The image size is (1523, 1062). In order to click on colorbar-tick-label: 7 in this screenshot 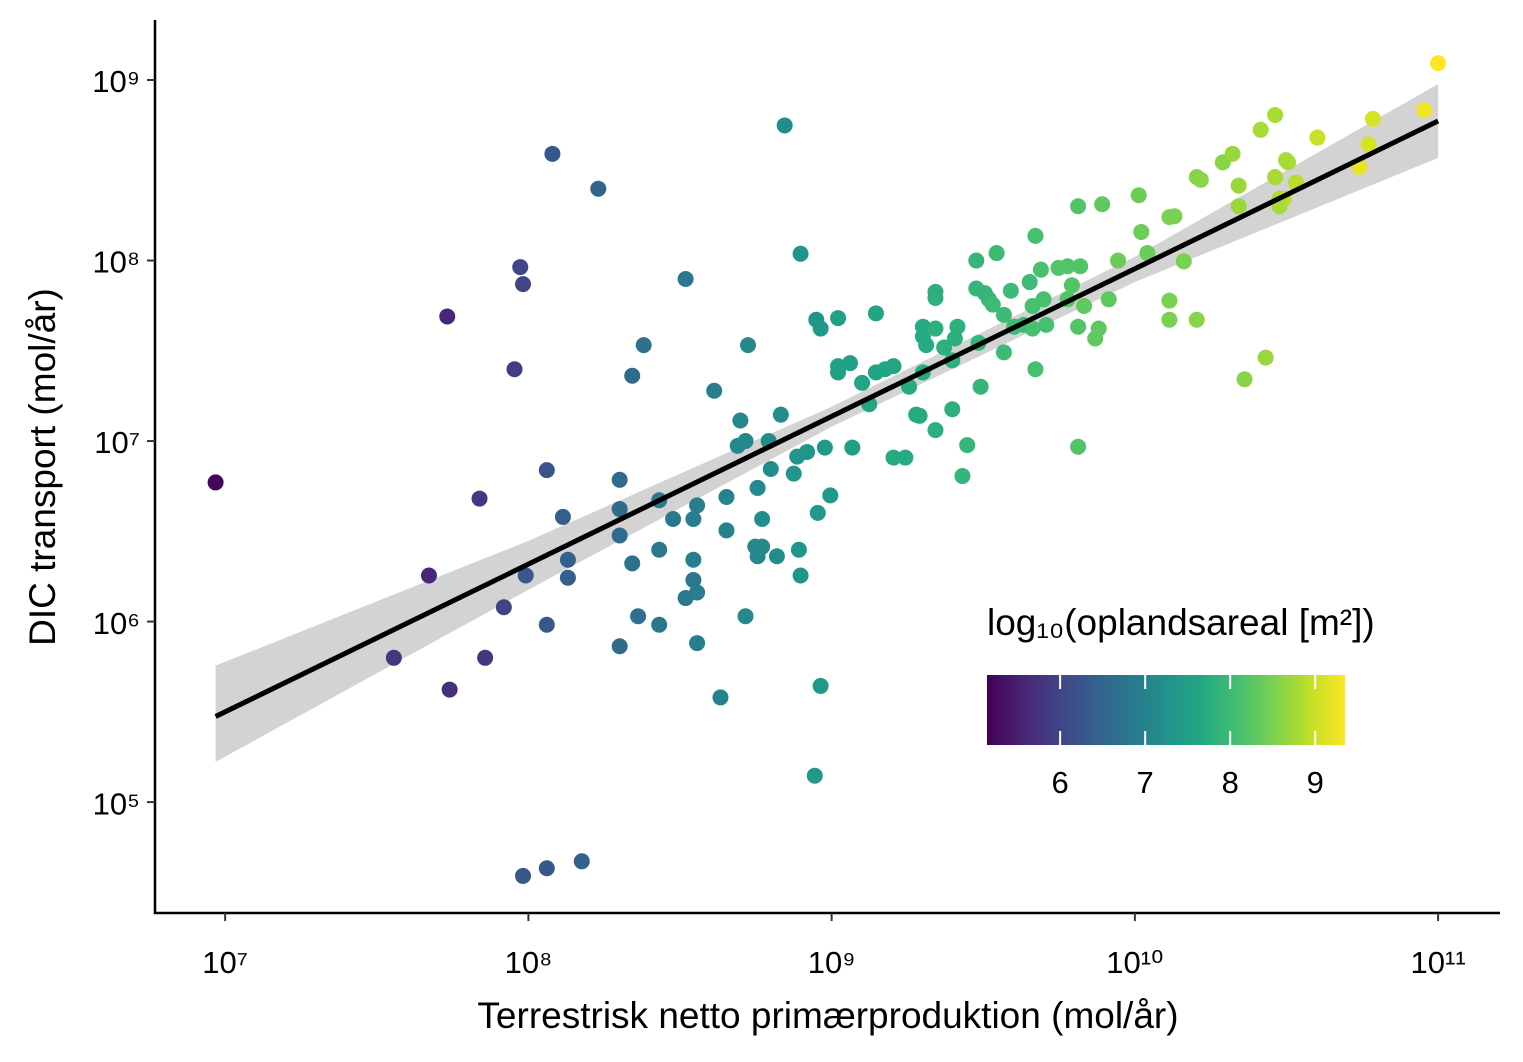, I will do `click(1145, 782)`.